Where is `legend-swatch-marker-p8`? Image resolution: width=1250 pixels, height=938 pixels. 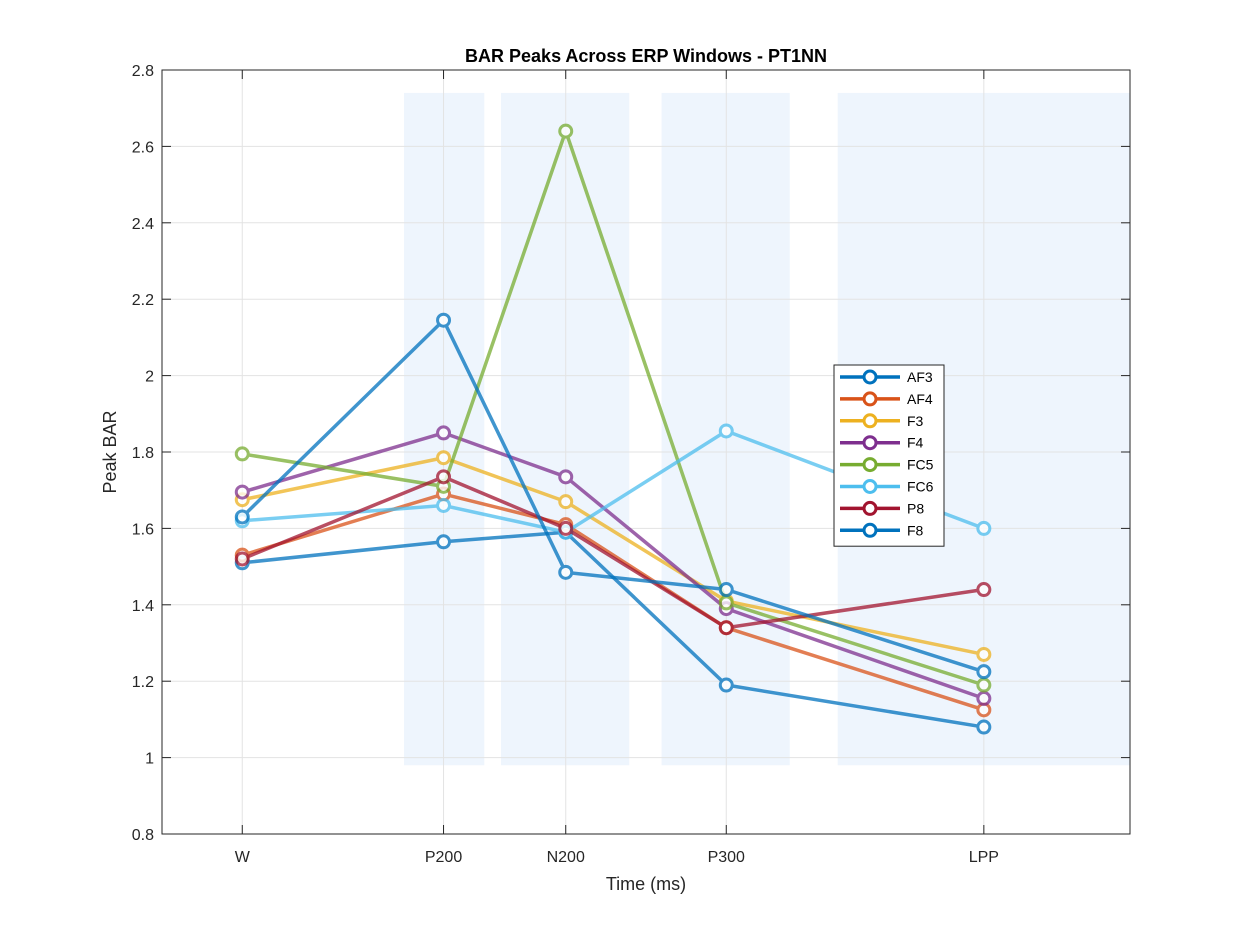 legend-swatch-marker-p8 is located at coordinates (870, 508).